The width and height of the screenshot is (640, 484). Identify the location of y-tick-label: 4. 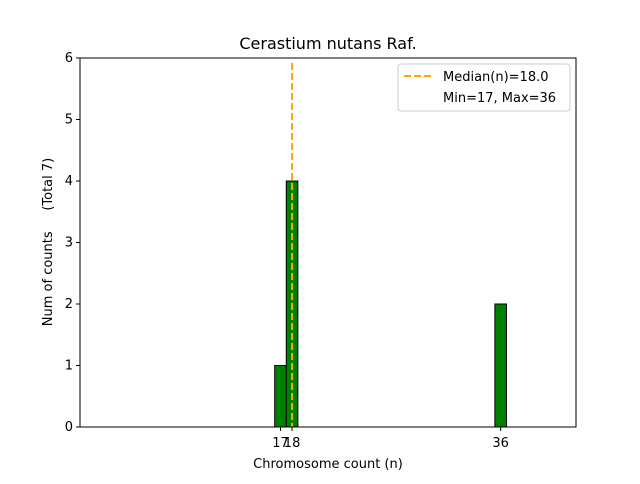
(69, 181).